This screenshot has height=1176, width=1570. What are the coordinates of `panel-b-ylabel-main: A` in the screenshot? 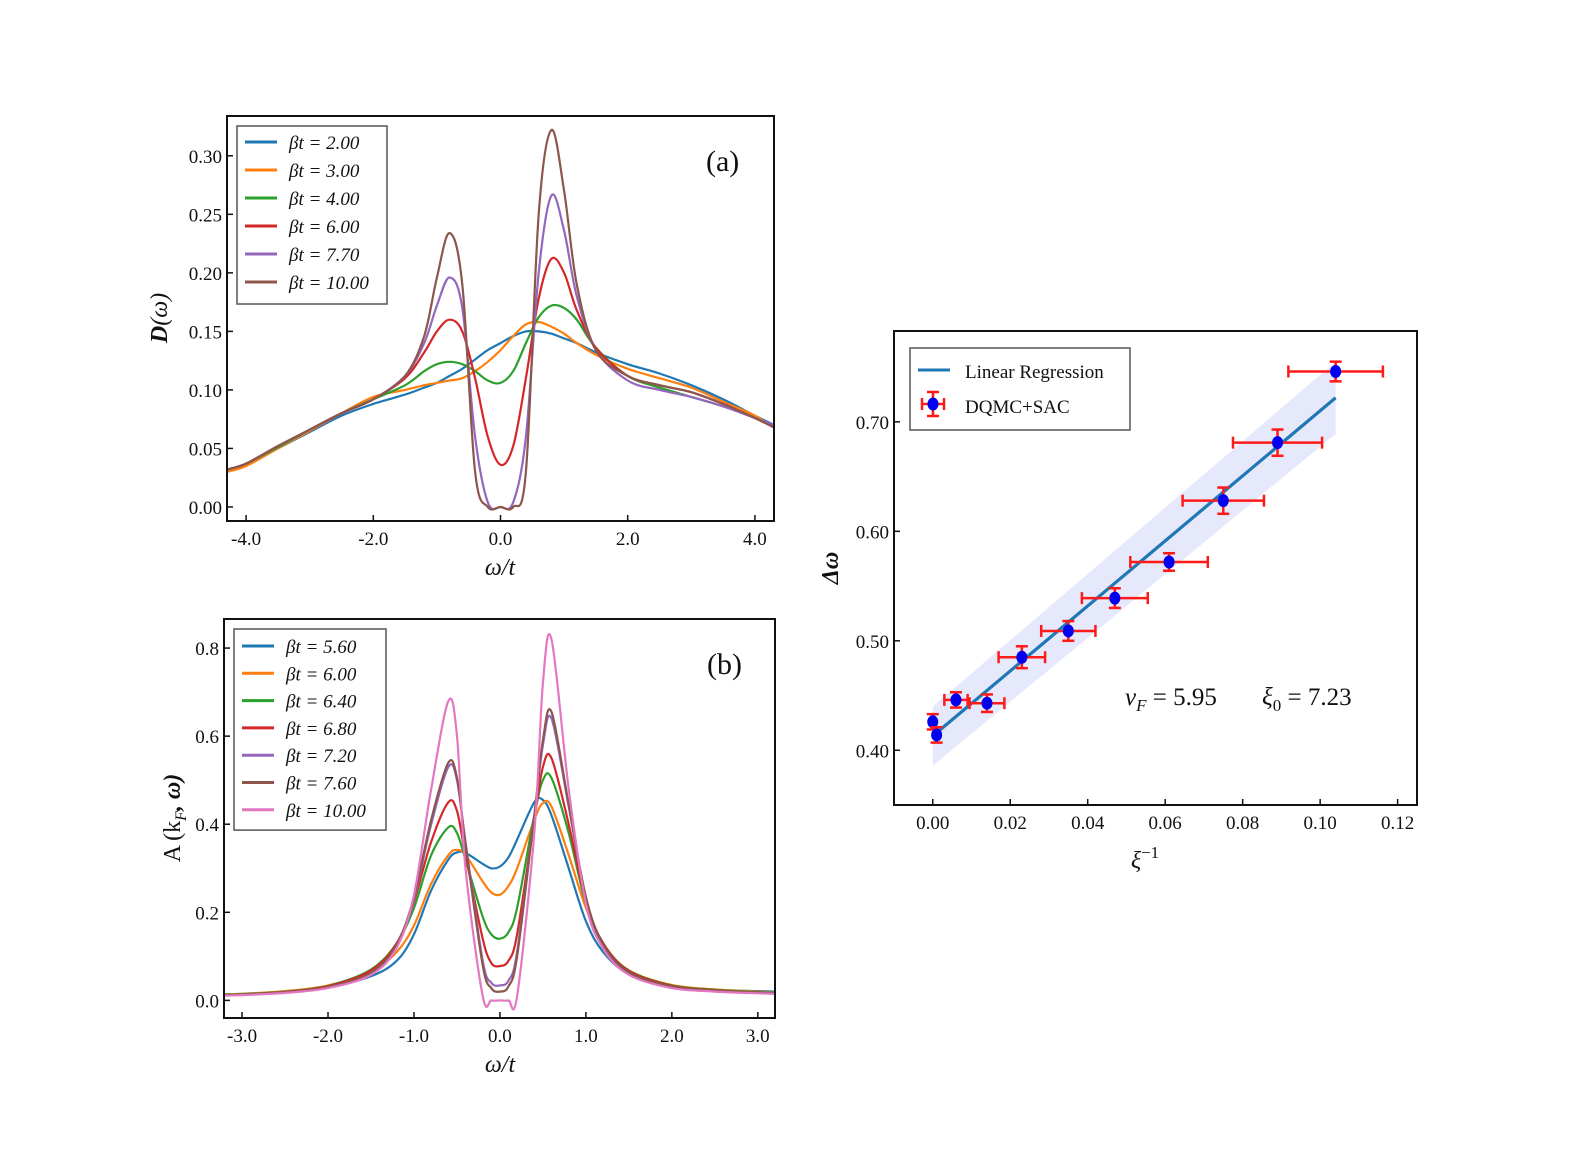 It's located at (173, 853).